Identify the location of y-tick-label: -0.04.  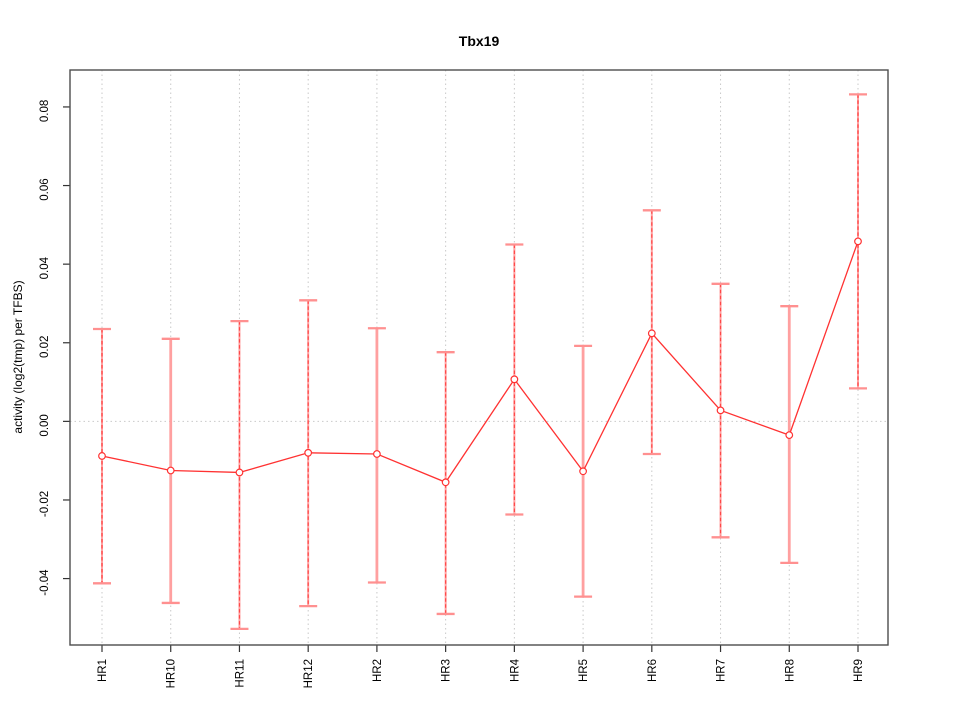
(45, 582).